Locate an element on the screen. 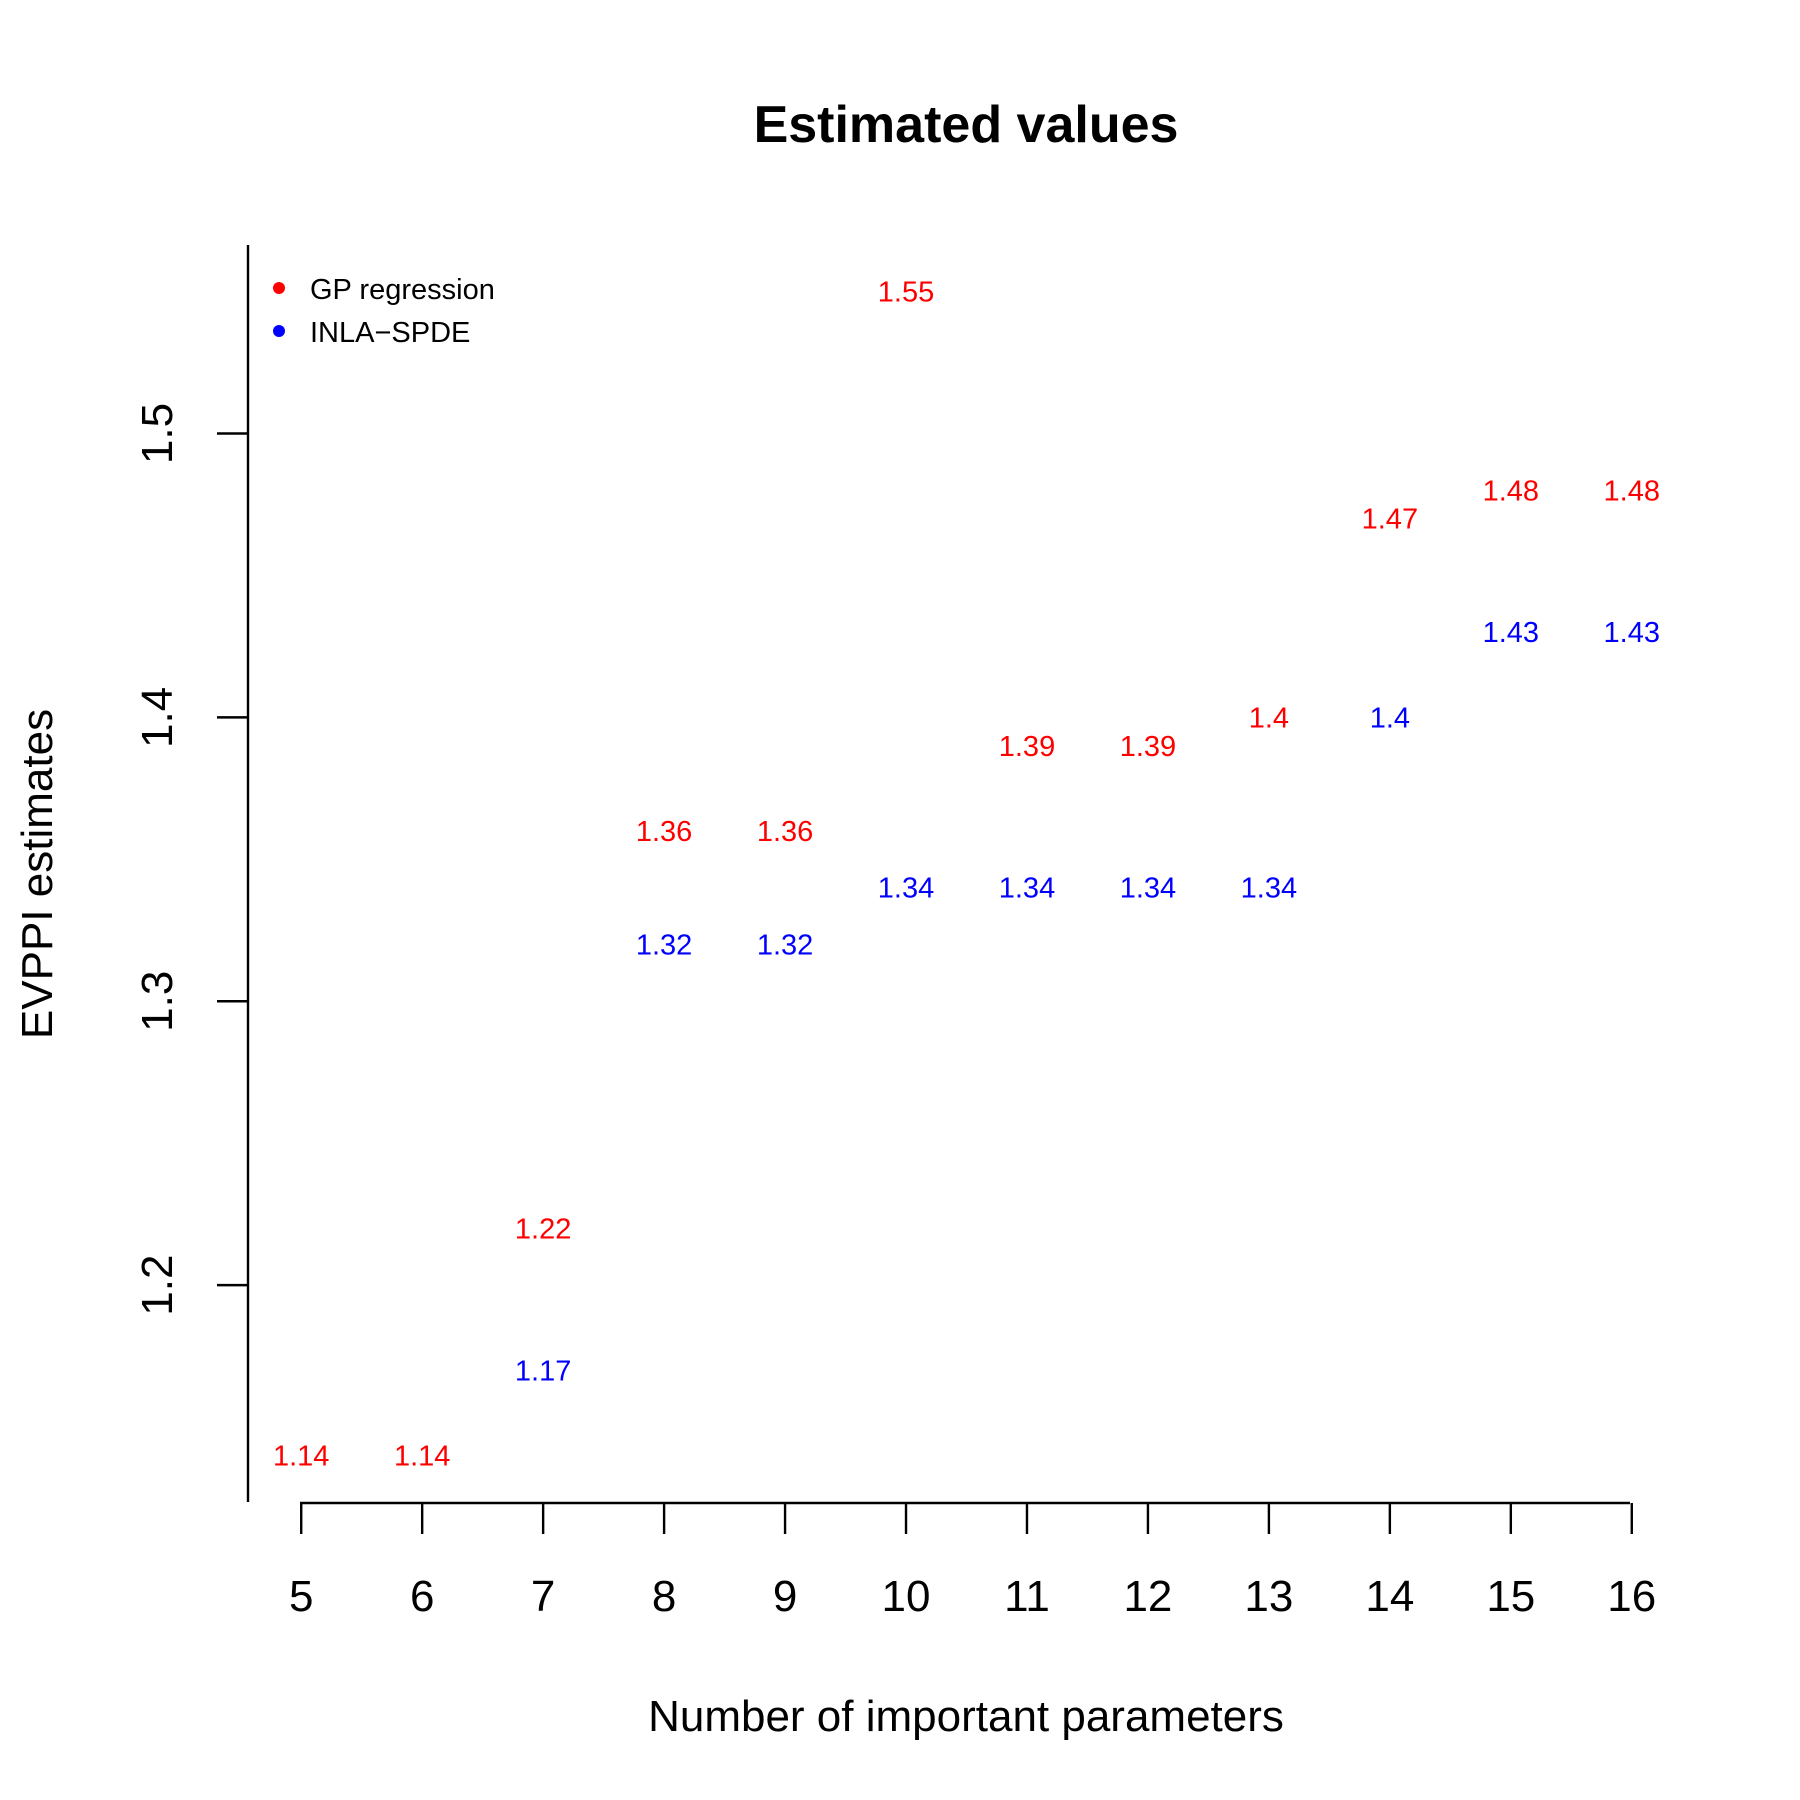  x-tick-label: 6 is located at coordinates (422, 1596).